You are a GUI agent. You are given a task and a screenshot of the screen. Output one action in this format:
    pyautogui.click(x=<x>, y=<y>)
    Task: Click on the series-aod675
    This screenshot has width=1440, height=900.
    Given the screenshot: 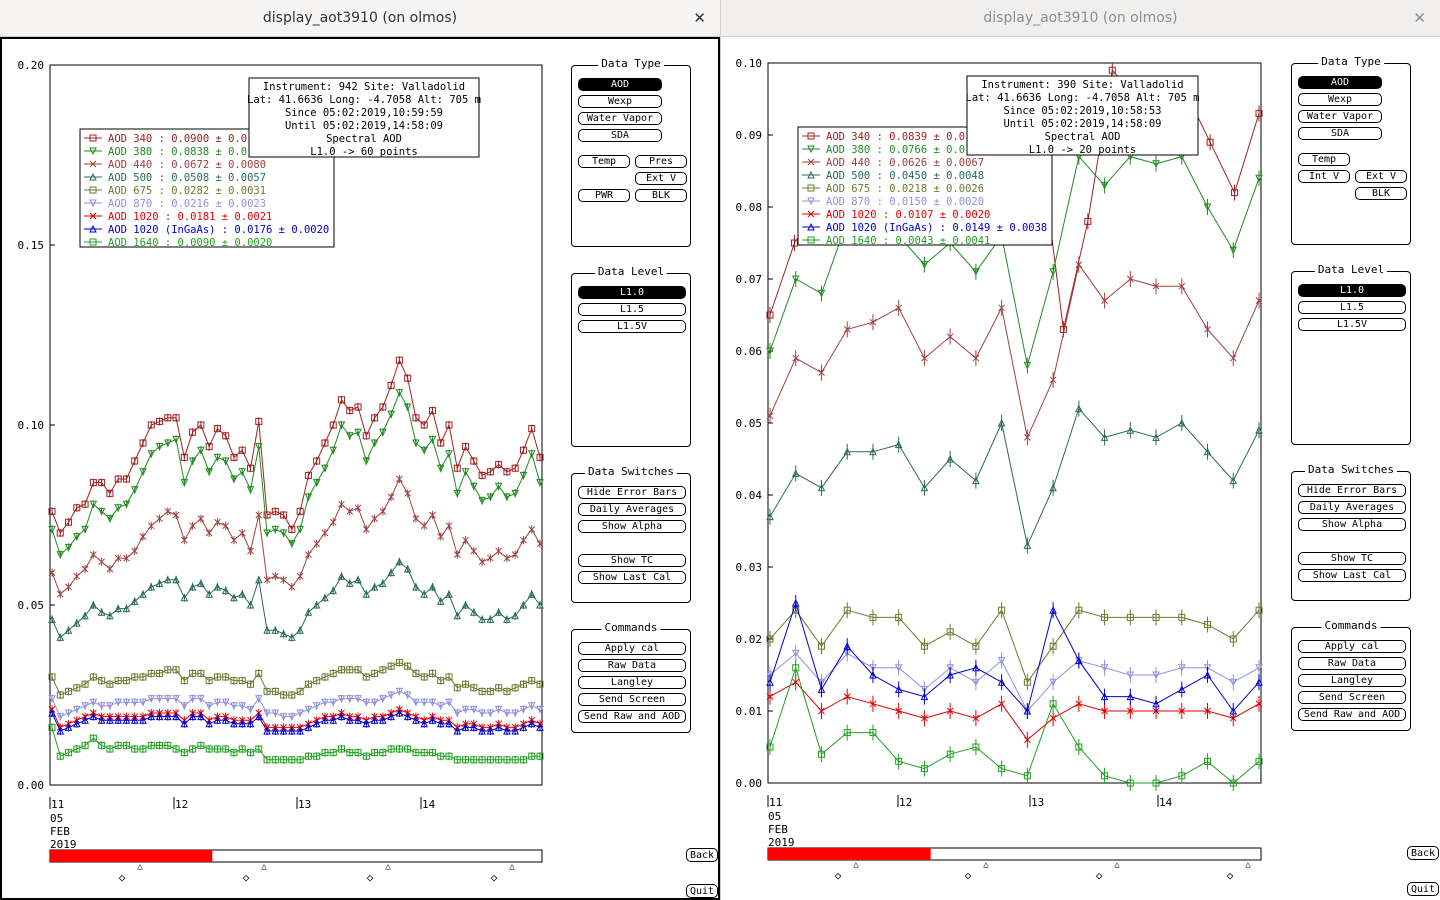 What is the action you would take?
    pyautogui.click(x=1014, y=646)
    